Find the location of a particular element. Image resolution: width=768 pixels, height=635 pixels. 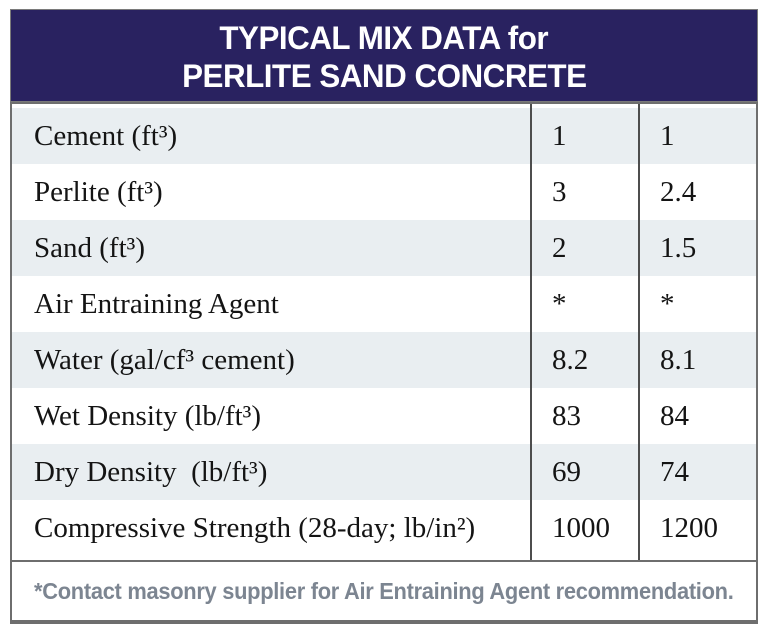

row-value-col2: 84 is located at coordinates (674, 415).